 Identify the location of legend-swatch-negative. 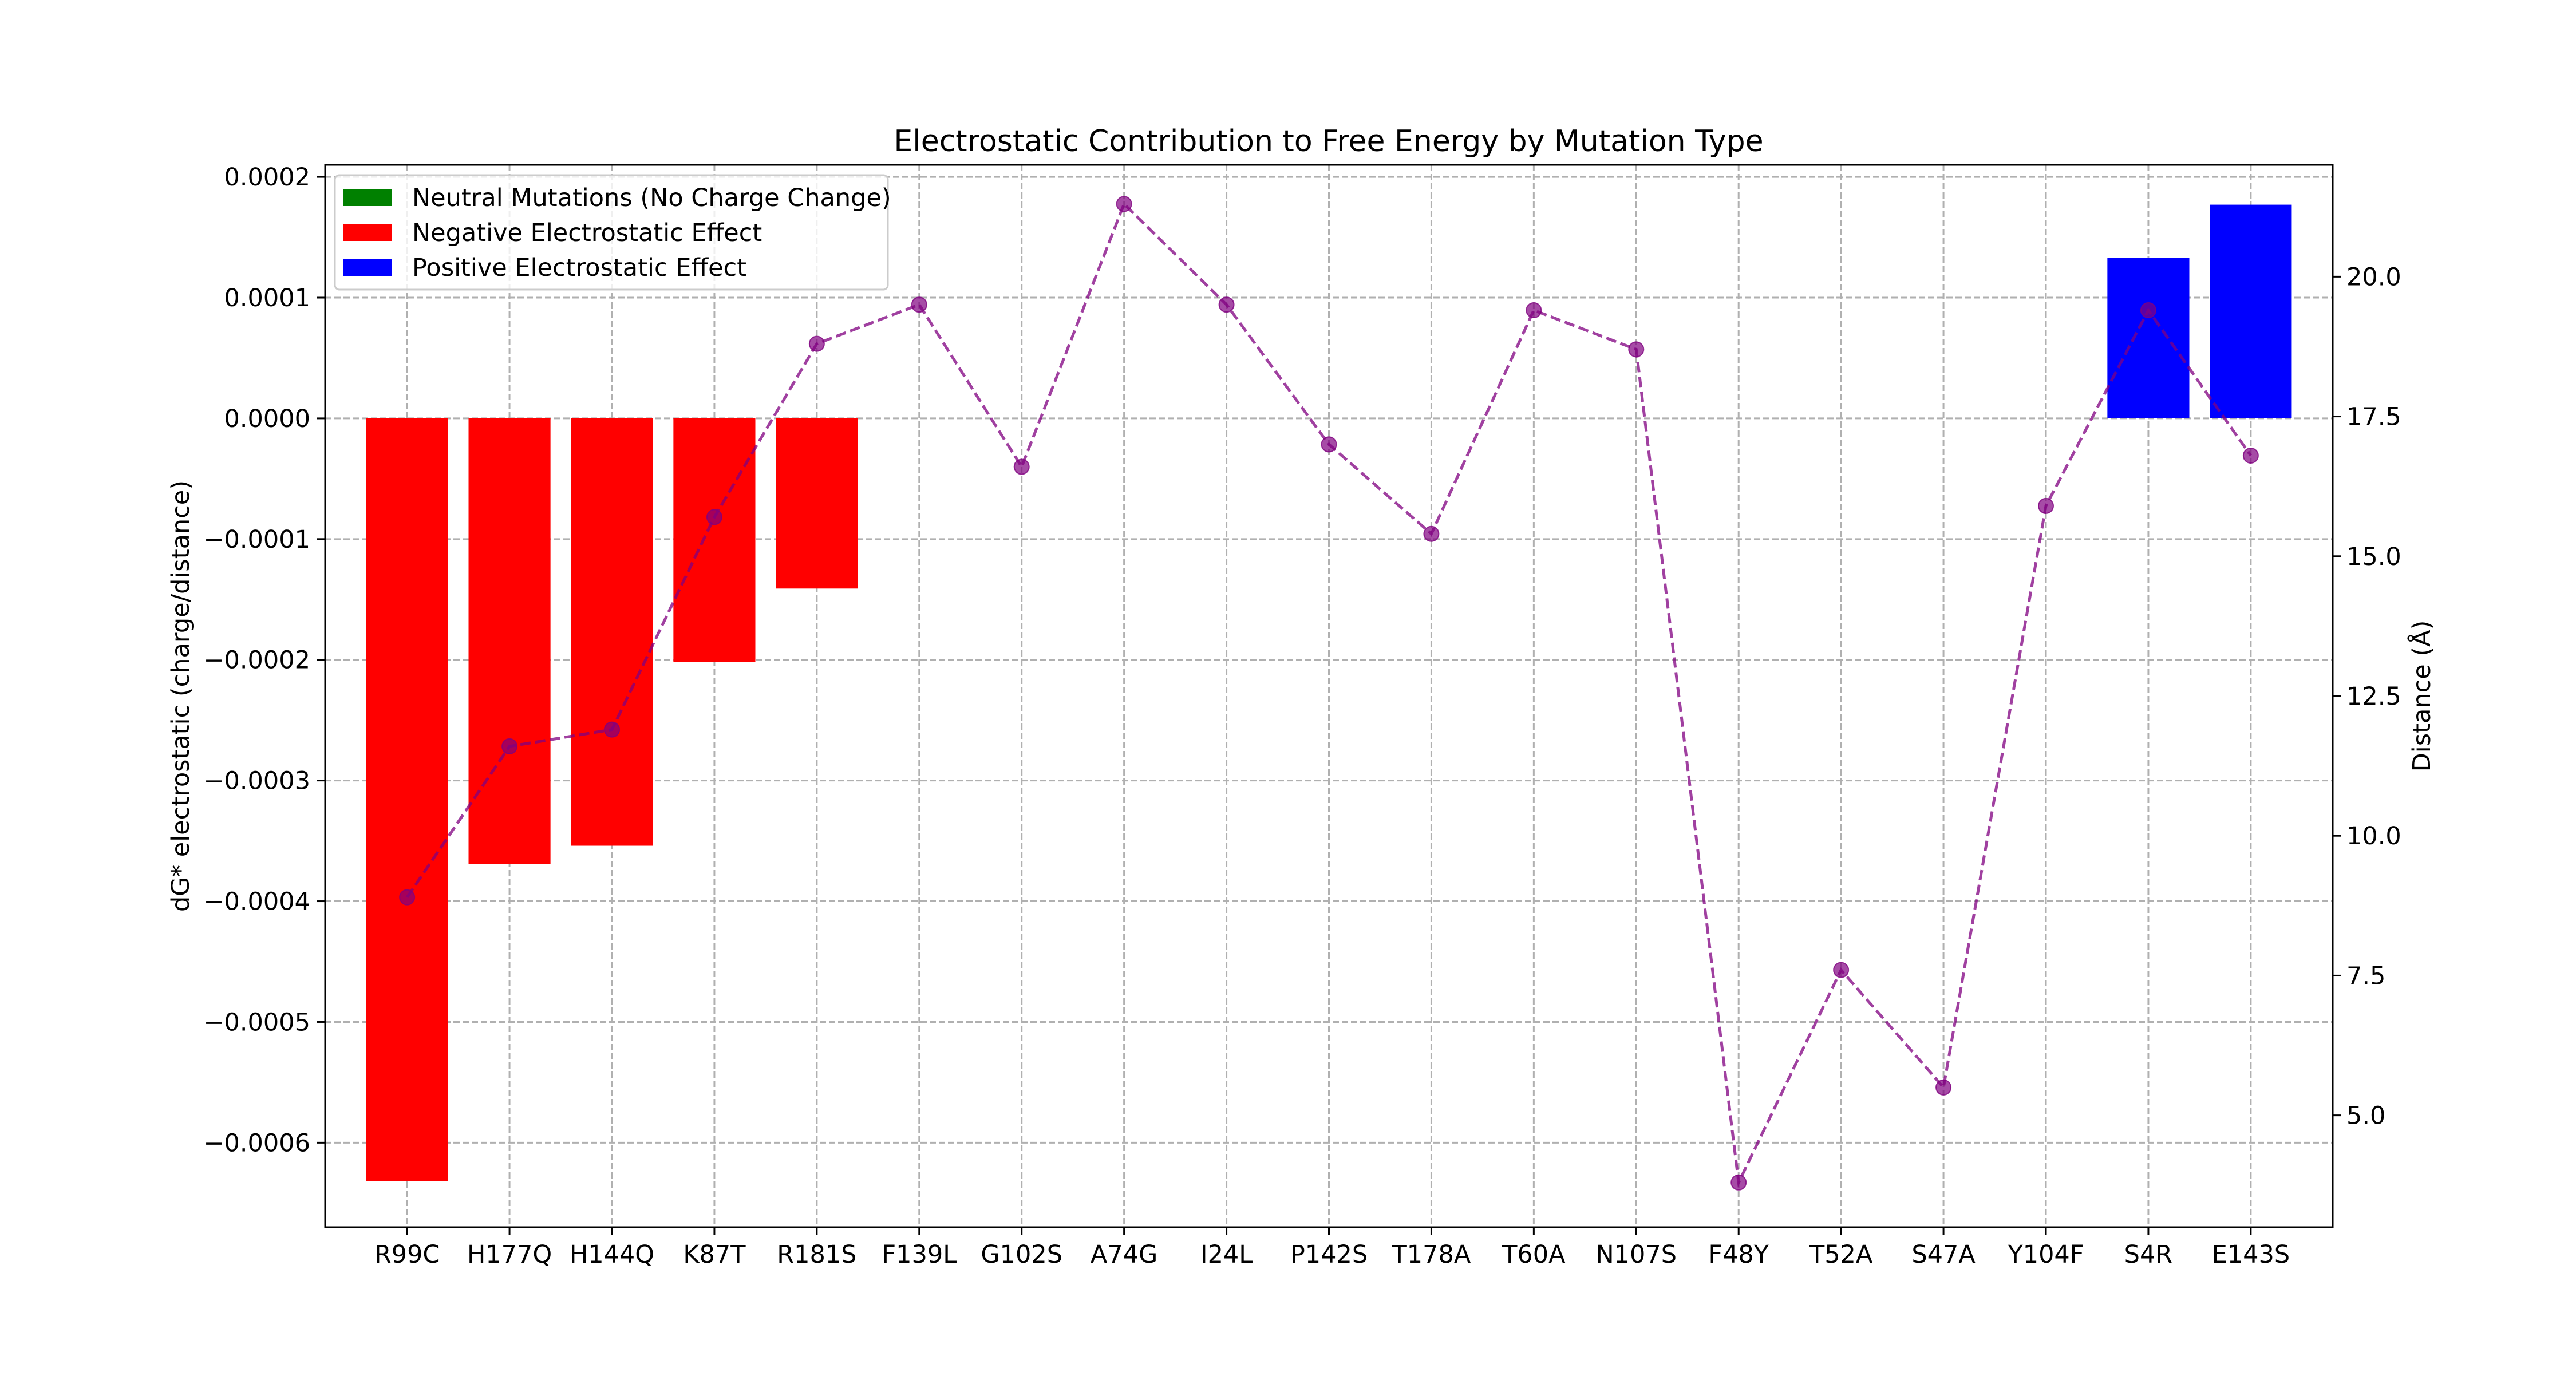
(367, 233).